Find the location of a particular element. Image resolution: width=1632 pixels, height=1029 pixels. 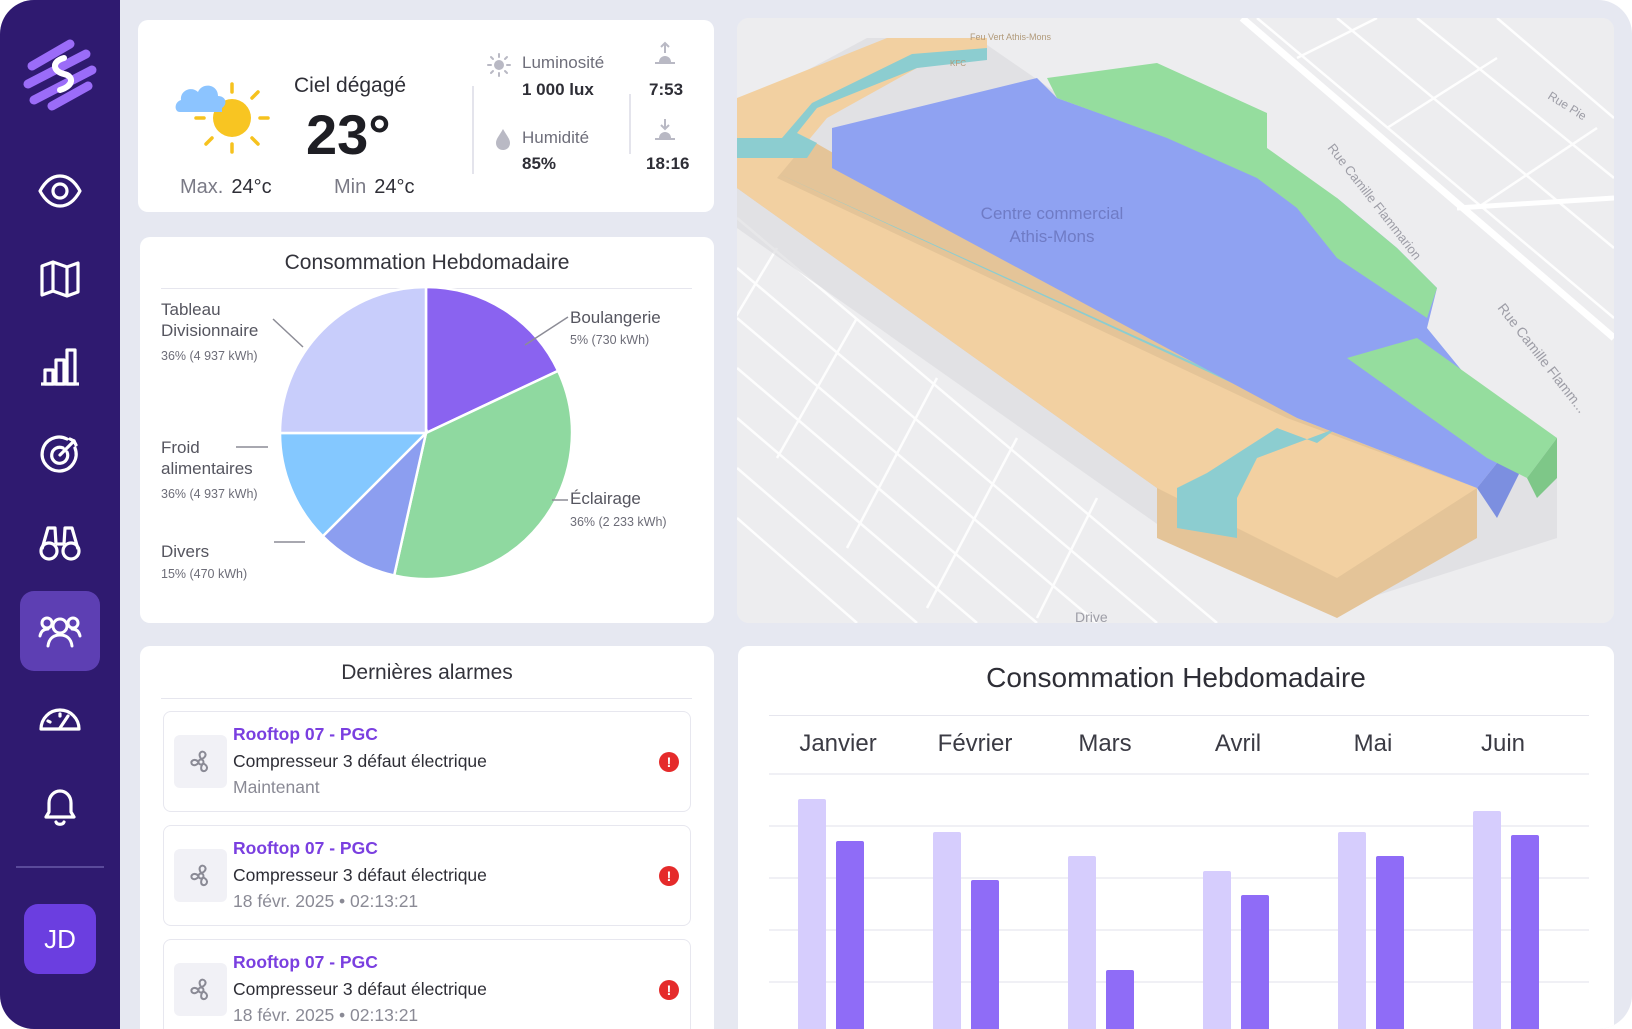

sunrise-icon is located at coordinates (665, 52).